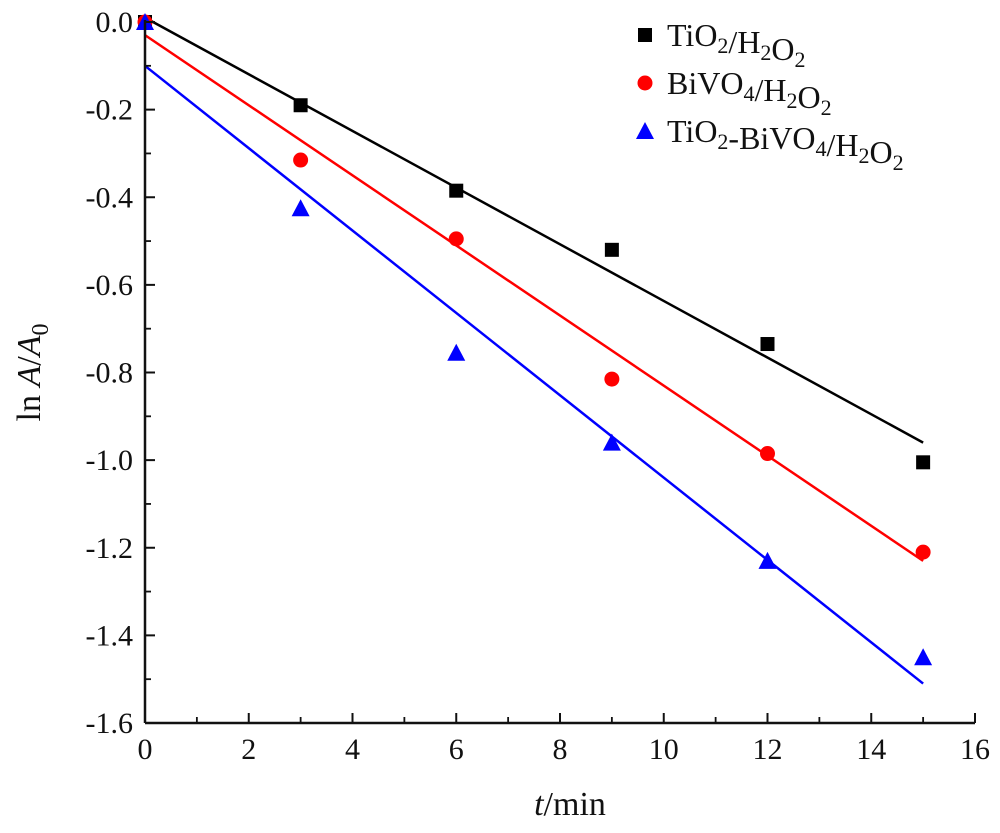 This screenshot has height=833, width=1000. Describe the element at coordinates (975, 749) in the screenshot. I see `x-tick-label-16: 16` at that location.